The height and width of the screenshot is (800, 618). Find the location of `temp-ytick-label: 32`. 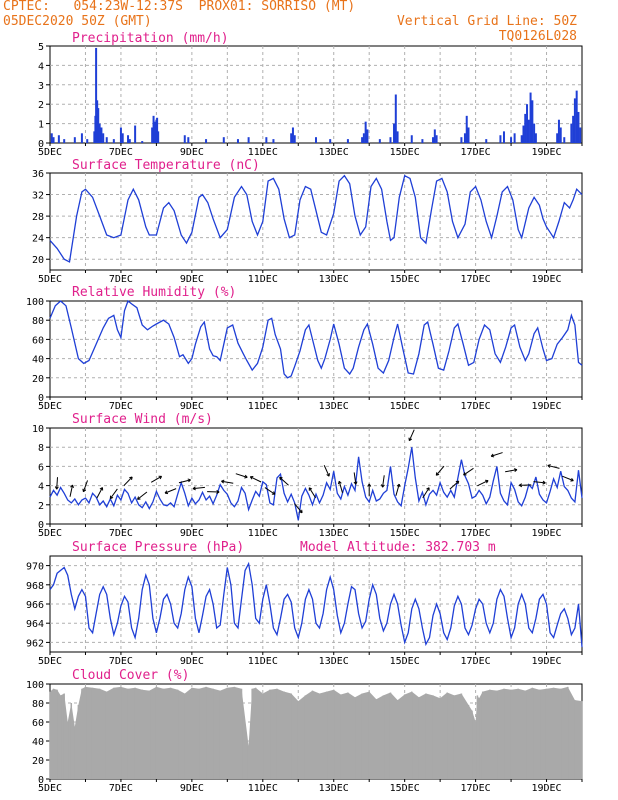

temp-ytick-label: 32 is located at coordinates (38, 196).